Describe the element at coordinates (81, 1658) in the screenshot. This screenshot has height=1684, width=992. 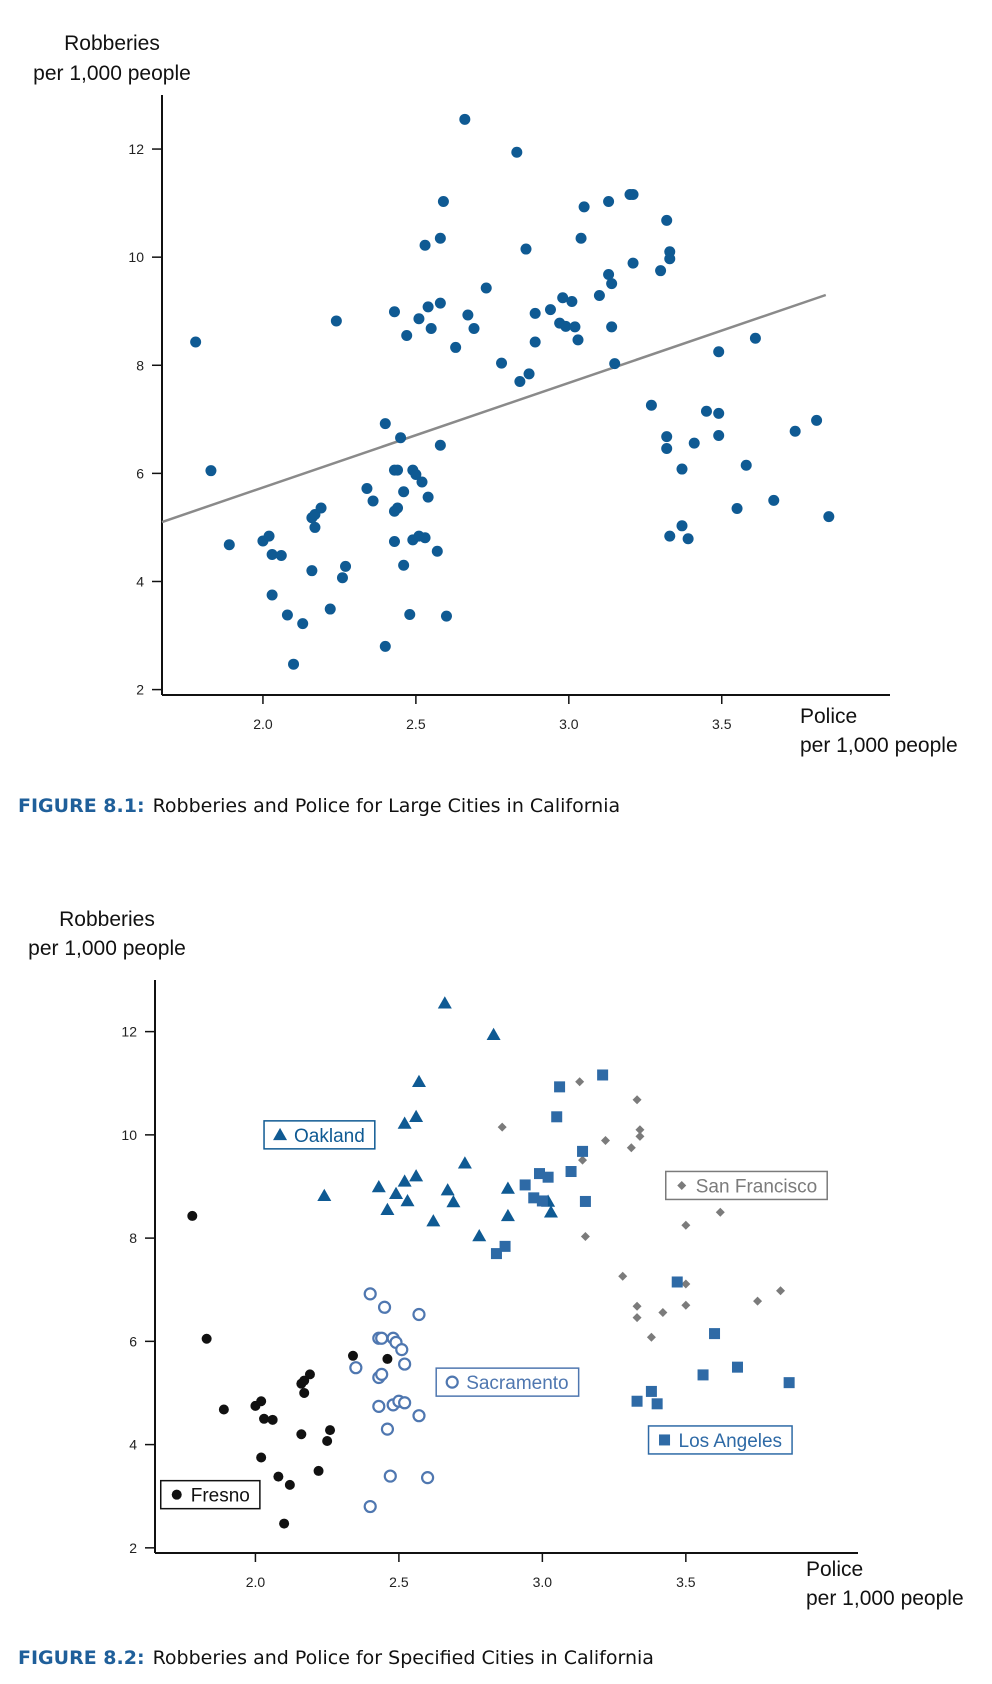
I see `figure-2-caption-label: FIGURE 8.2:` at that location.